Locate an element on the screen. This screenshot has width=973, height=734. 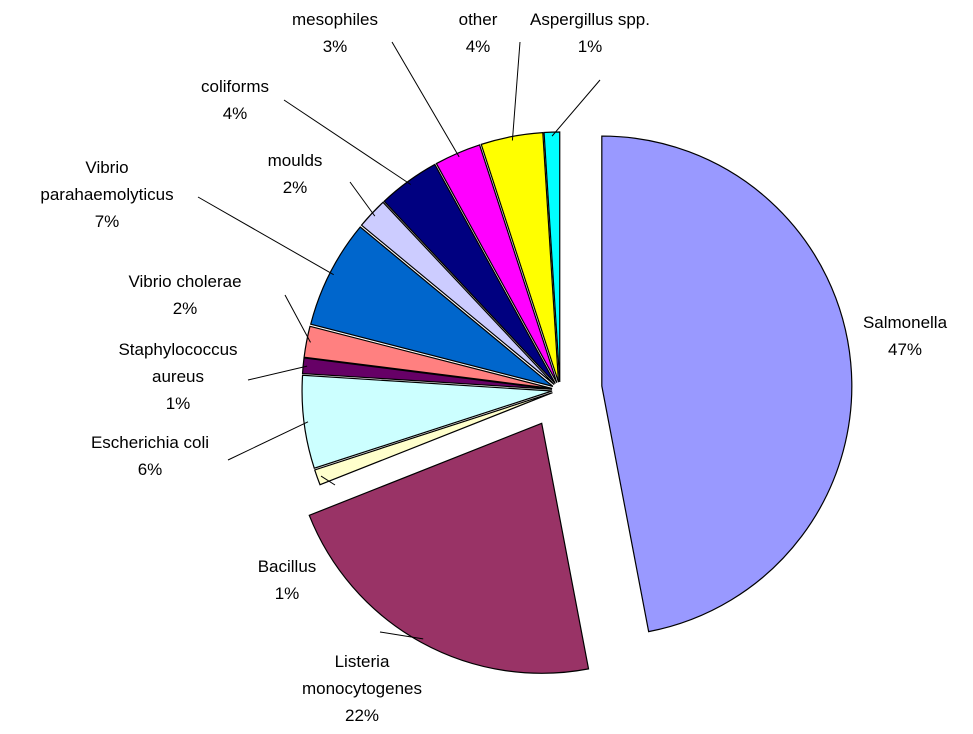
slice-label: Vibrio parahaemolyticus is located at coordinates (106, 181).